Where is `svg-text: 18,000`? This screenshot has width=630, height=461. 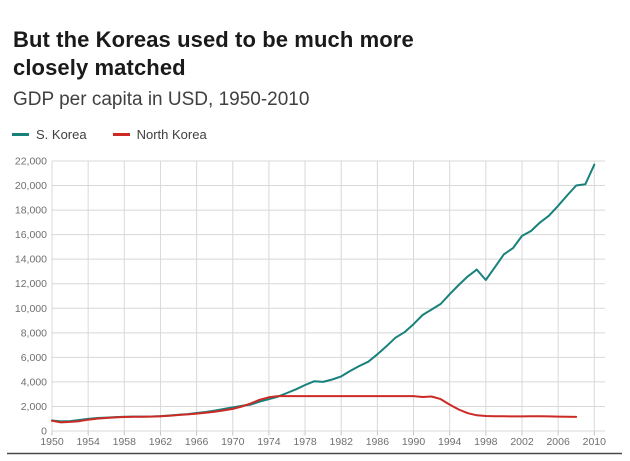
svg-text: 18,000 is located at coordinates (31, 211).